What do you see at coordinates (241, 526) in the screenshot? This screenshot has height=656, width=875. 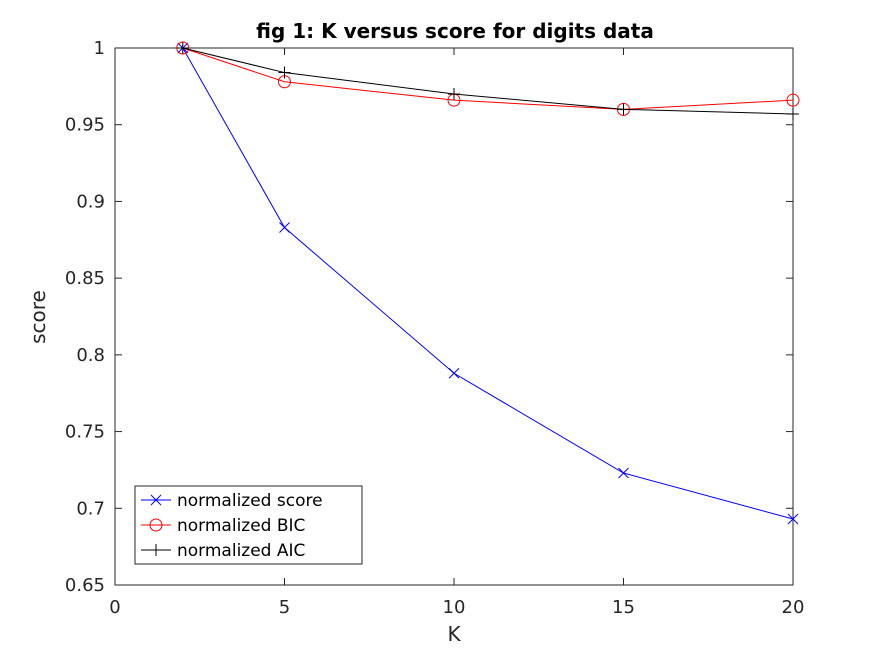 I see `legend-label: normalized BIC` at bounding box center [241, 526].